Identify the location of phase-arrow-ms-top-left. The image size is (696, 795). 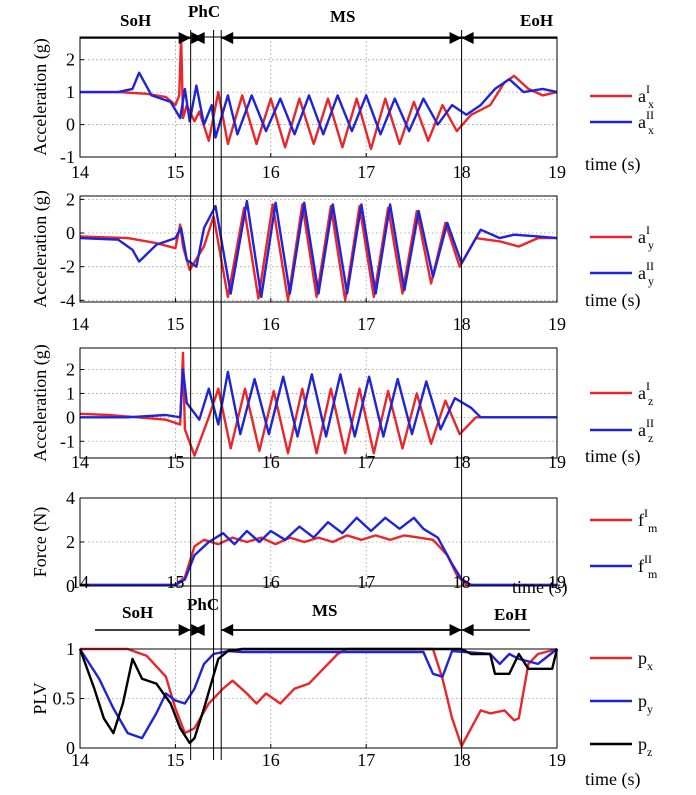
(341, 38).